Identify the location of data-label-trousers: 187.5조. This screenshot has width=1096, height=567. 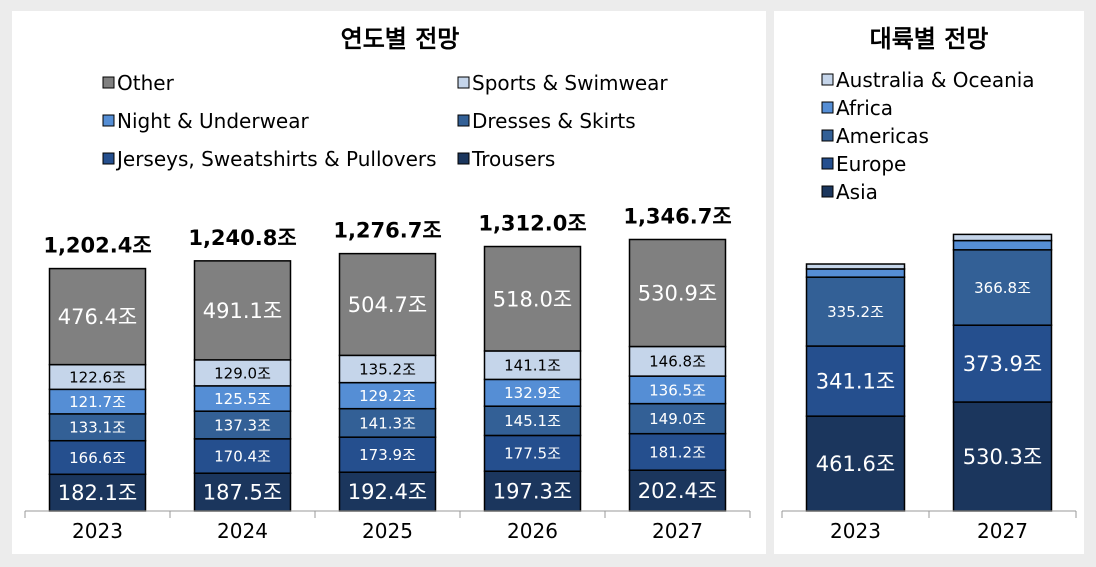
(242, 493).